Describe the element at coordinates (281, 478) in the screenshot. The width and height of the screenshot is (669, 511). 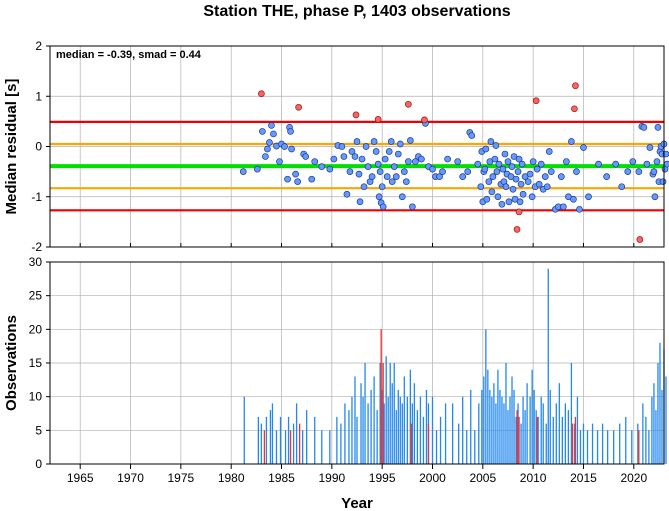
I see `year-tick-label: 1985` at that location.